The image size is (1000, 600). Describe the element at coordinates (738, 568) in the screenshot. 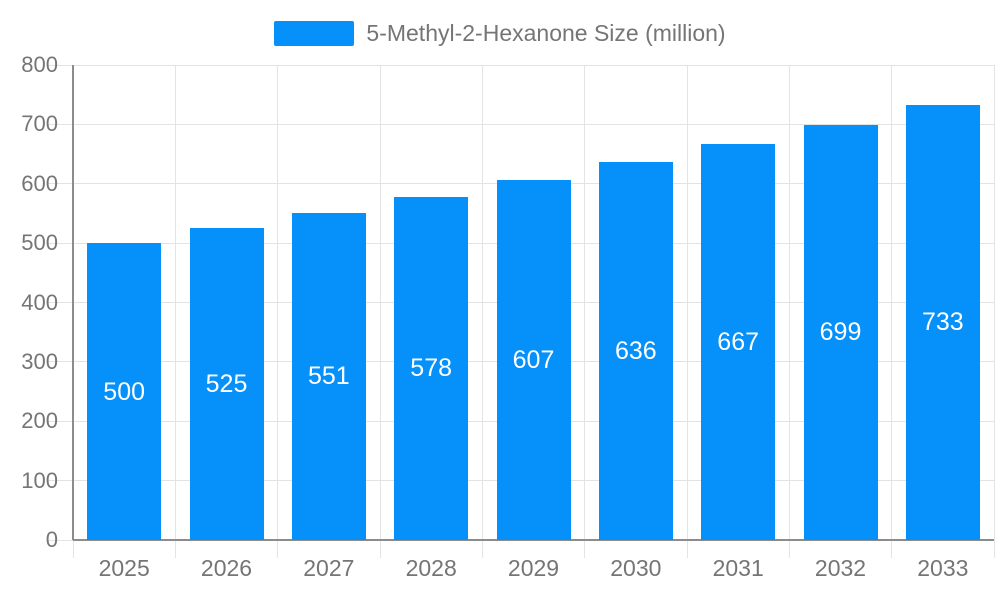

I see `x-tick-label: 2031` at that location.